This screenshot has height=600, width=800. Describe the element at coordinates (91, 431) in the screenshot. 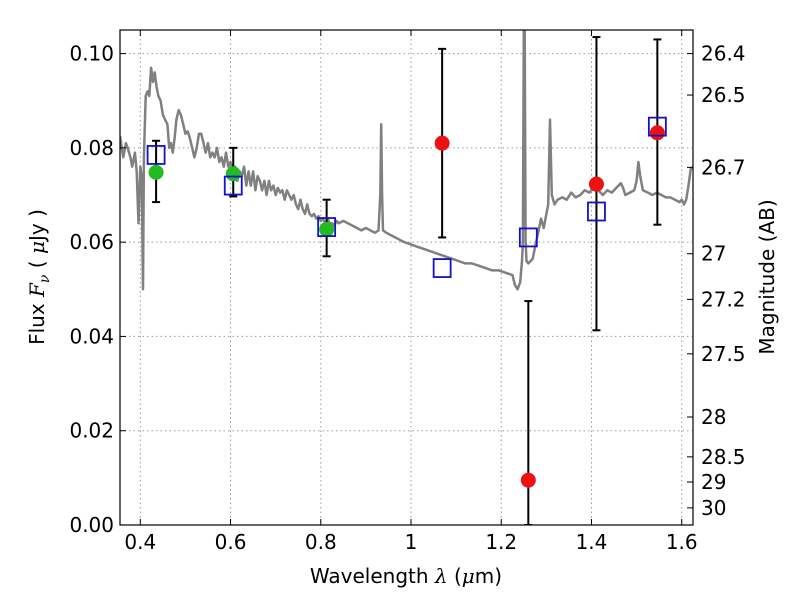

I see `y-tick-label: 0.02` at that location.